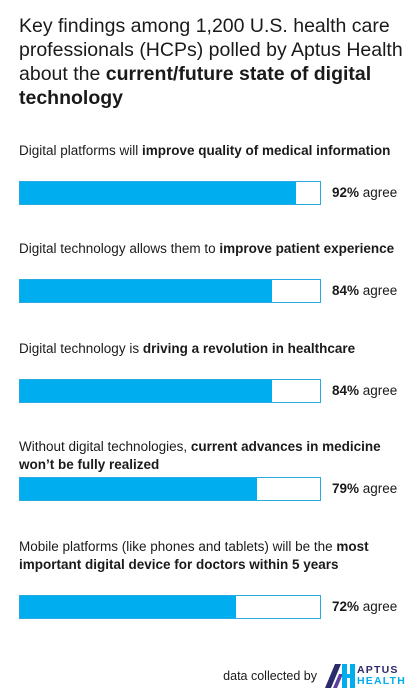 Image resolution: width=420 pixels, height=700 pixels. I want to click on finding-label-bold: improve quality of medical information, so click(266, 150).